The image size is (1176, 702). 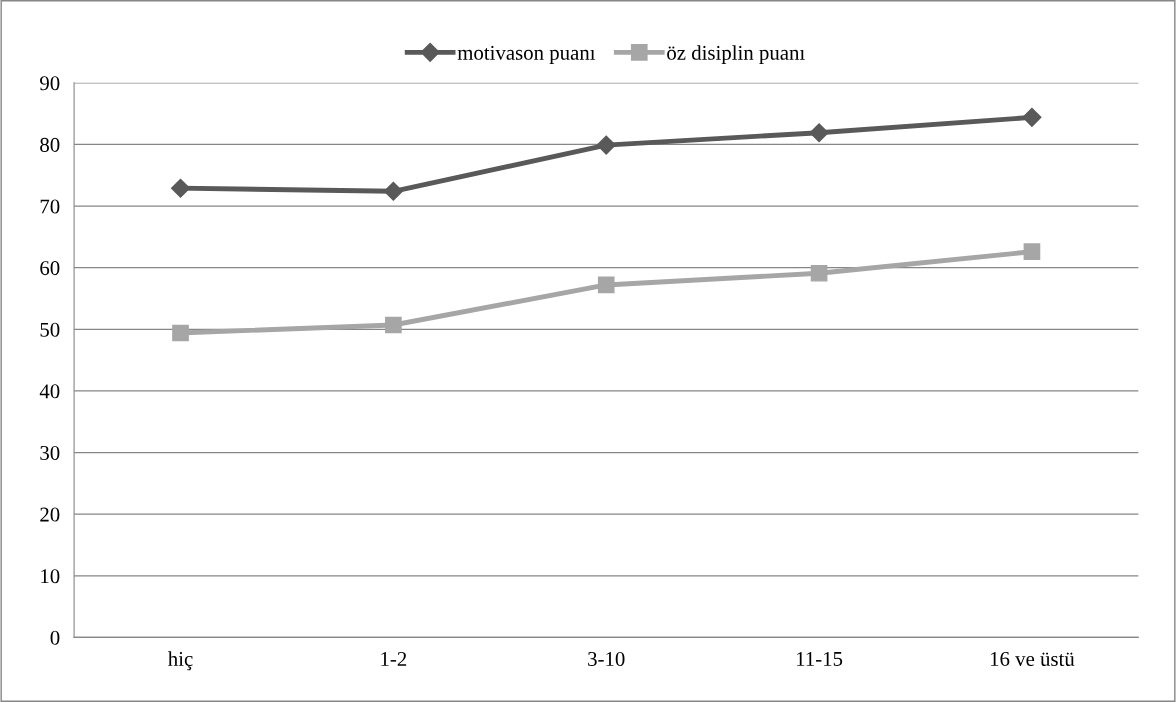 What do you see at coordinates (180, 661) in the screenshot?
I see `x-tick-label: hiç` at bounding box center [180, 661].